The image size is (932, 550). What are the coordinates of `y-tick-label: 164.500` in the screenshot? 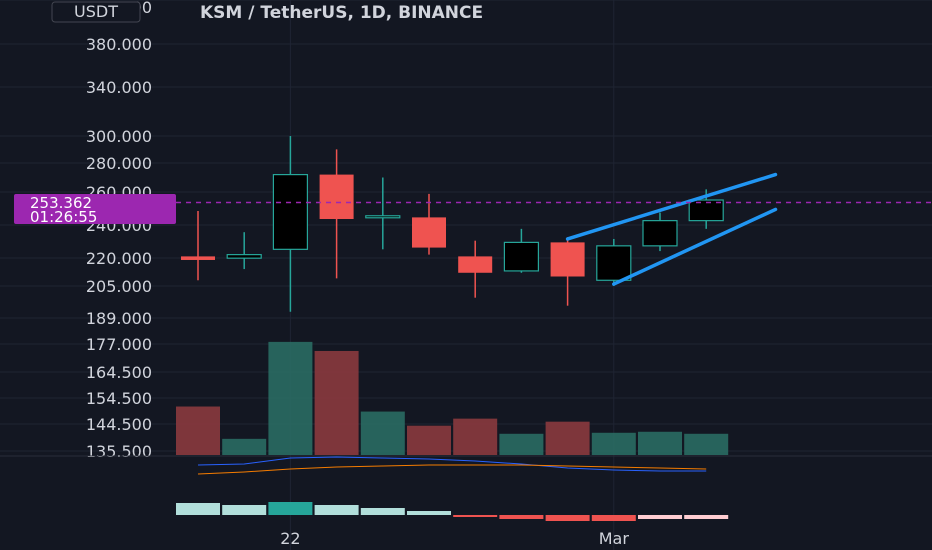 It's located at (119, 372).